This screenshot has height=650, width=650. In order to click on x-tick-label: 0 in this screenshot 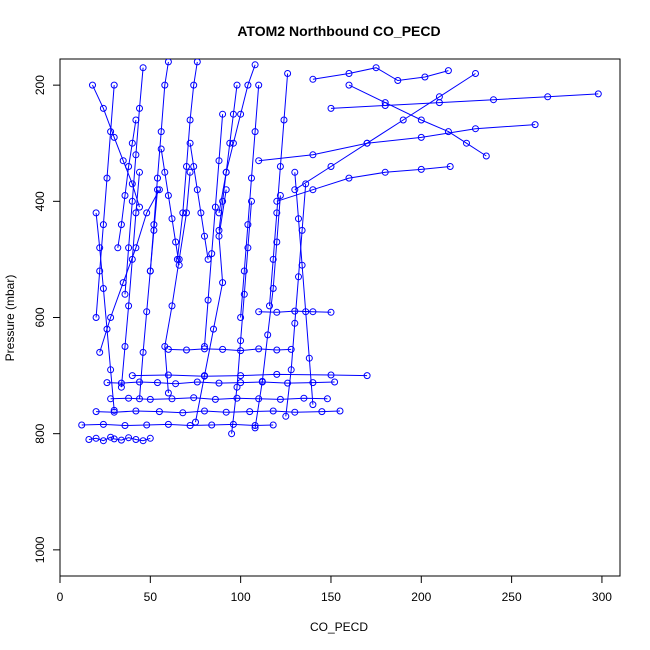, I will do `click(60, 597)`.